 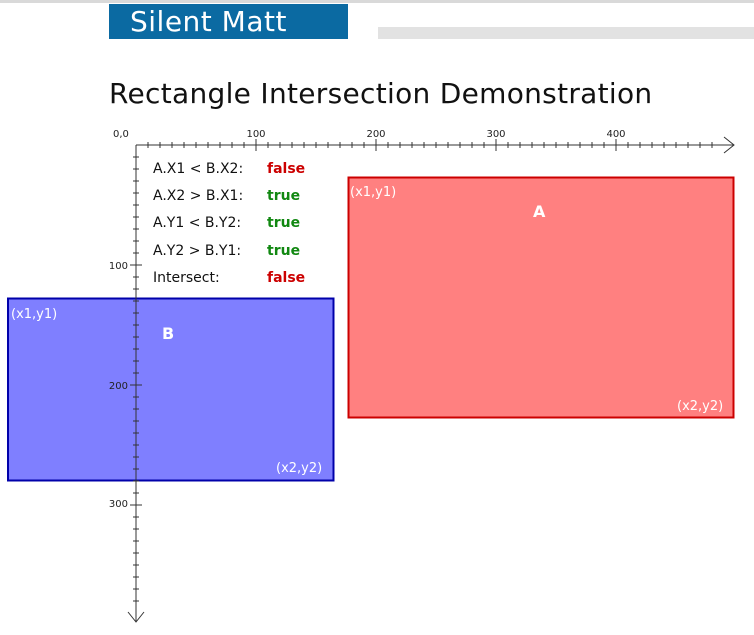 I want to click on intersect-label: Intersect:, so click(x=186, y=278).